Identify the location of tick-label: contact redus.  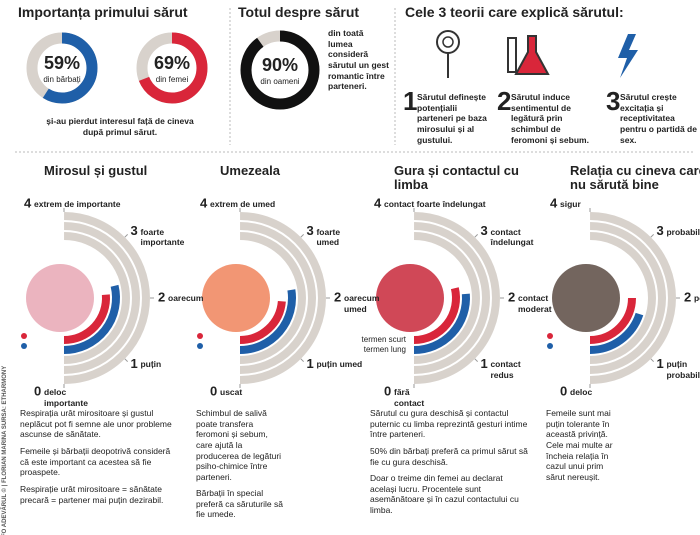
(505, 370).